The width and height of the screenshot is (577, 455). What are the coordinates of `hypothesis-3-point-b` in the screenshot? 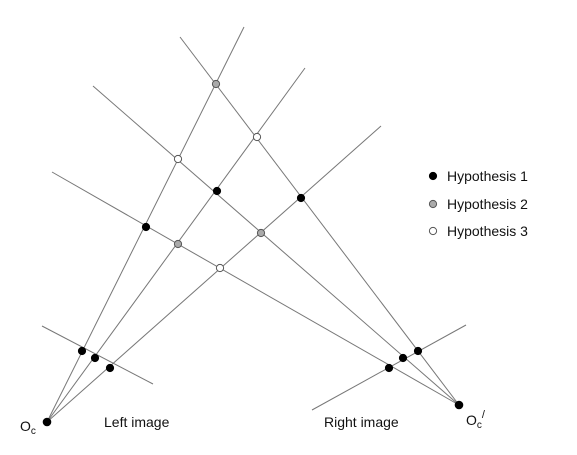 It's located at (178, 159).